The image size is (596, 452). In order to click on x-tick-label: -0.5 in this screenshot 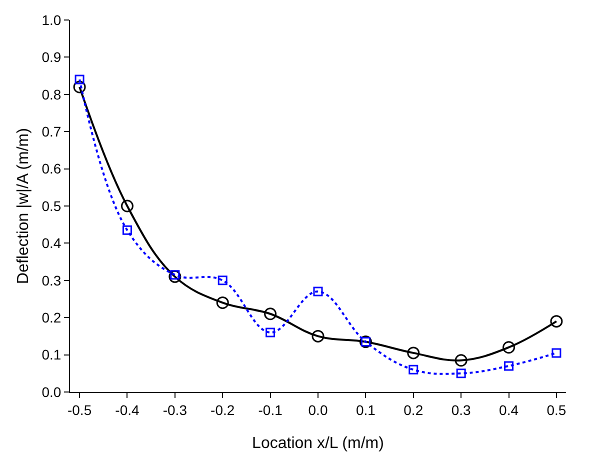, I will do `click(79, 410)`.